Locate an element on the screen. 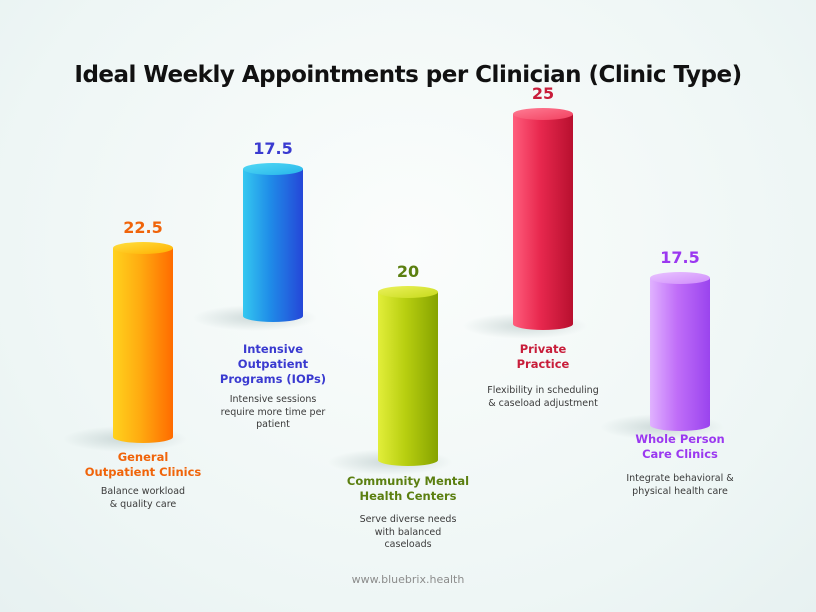  category-label-line: Community Mental is located at coordinates (408, 481).